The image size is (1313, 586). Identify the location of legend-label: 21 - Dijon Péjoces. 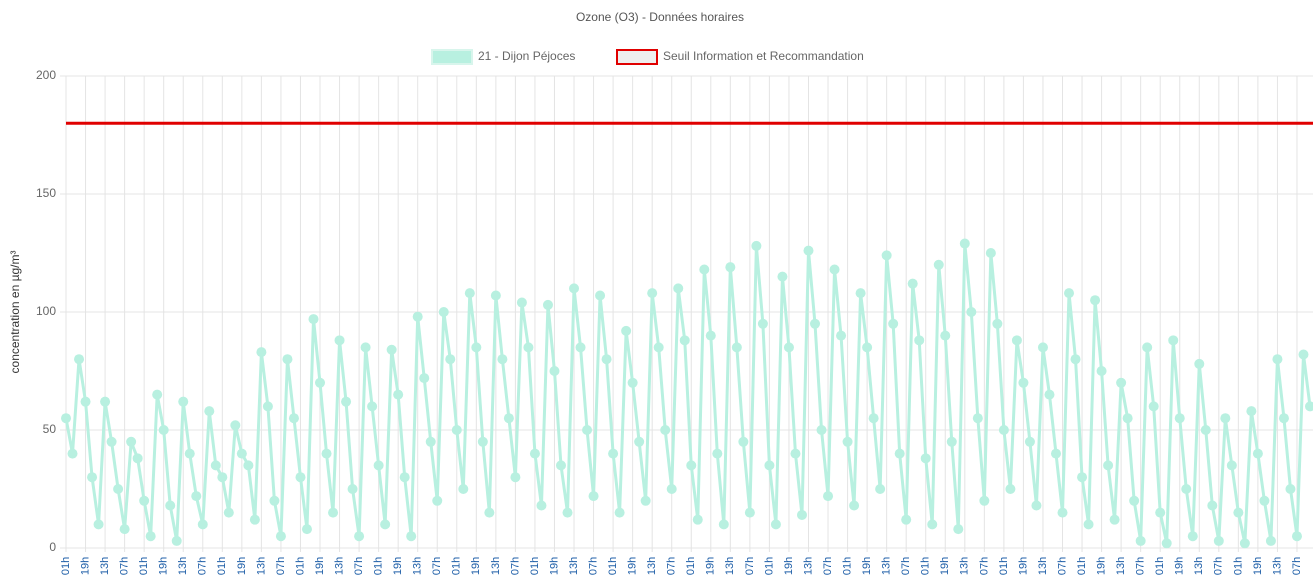
(526, 56).